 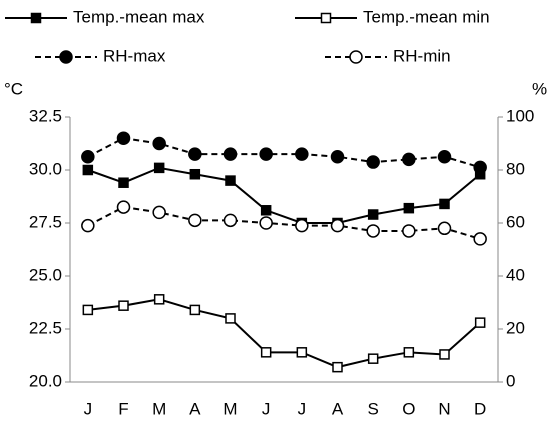 I want to click on x-tick-label: D, so click(x=480, y=408).